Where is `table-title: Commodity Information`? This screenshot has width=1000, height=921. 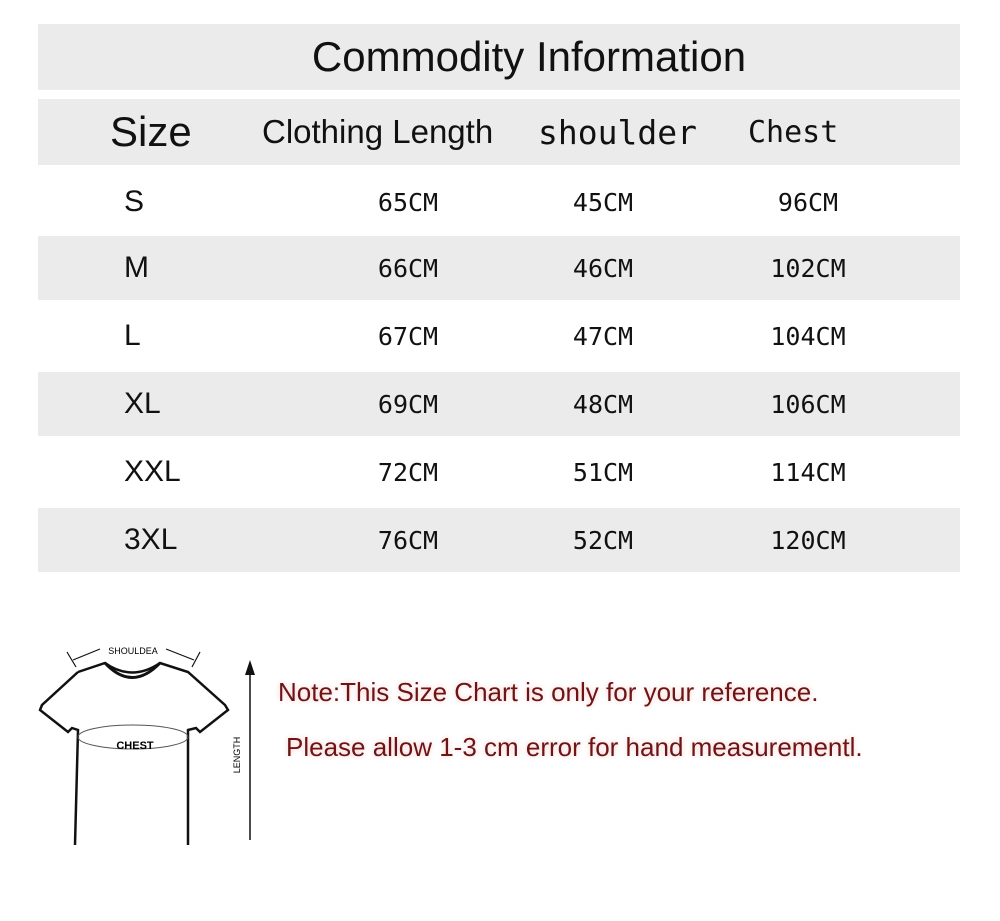 table-title: Commodity Information is located at coordinates (499, 57).